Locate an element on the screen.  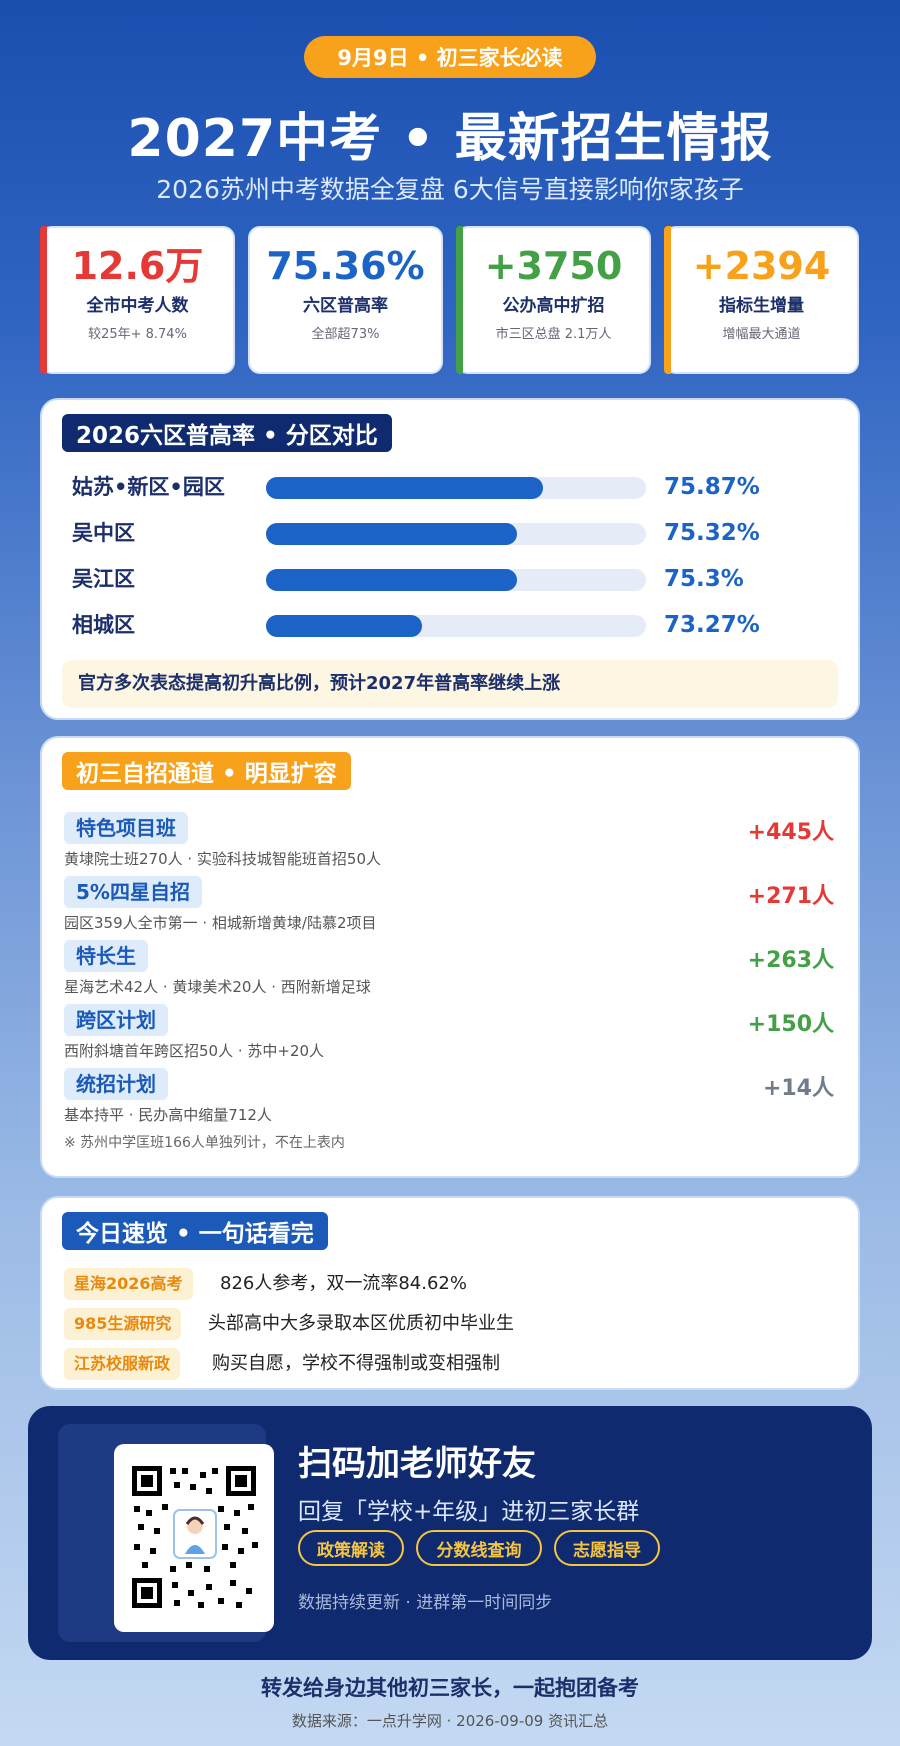
rates-note: 官方多次表态提高初升高比例，预计2027年普高率继续上涨 is located at coordinates (450, 684).